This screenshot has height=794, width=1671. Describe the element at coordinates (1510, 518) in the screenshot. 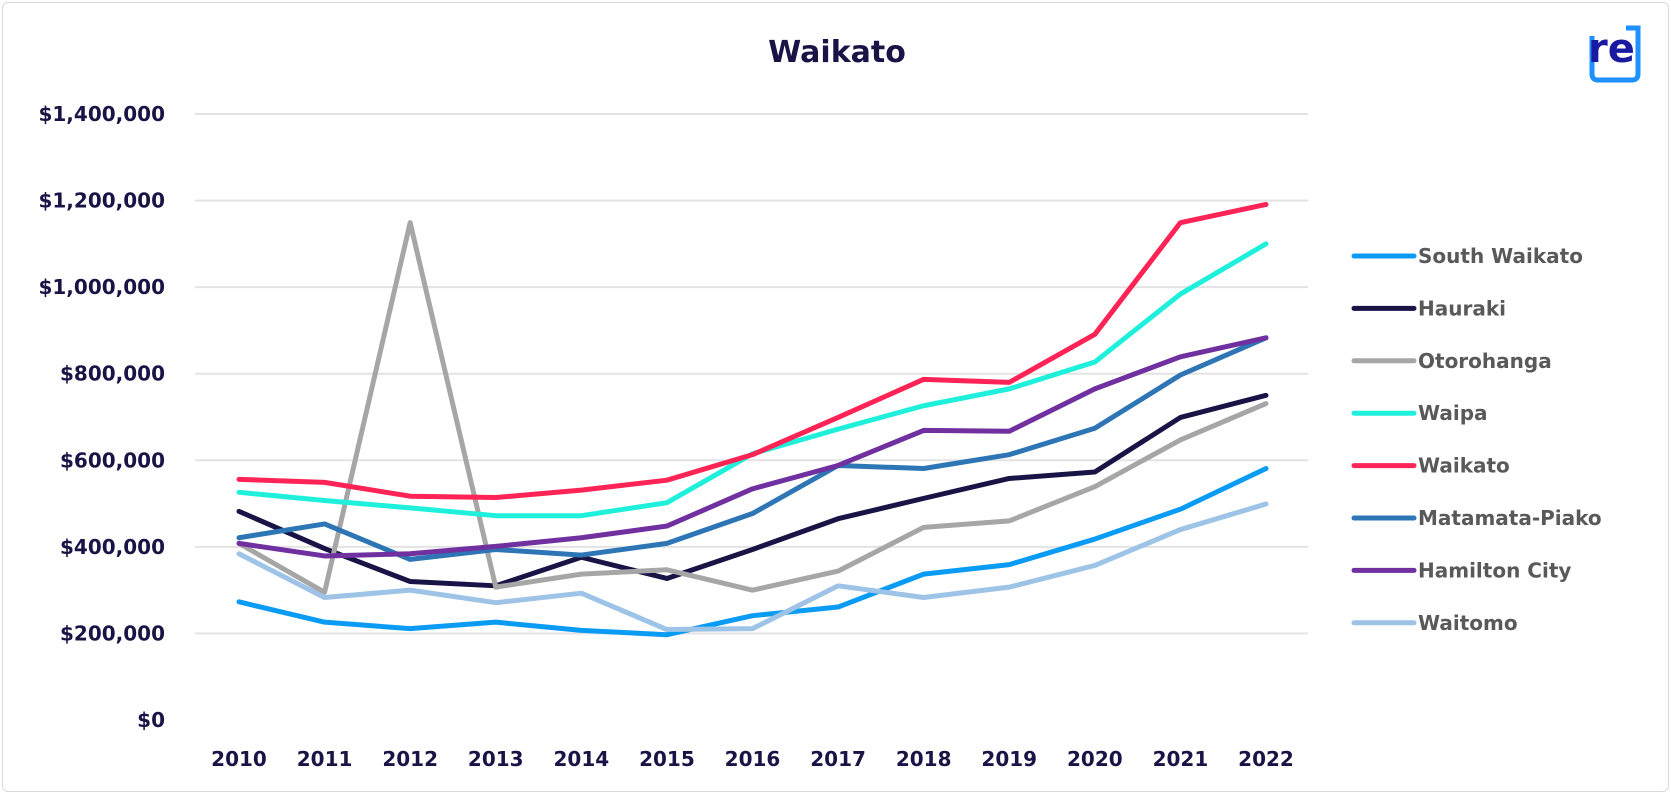

I see `legend-label: Matamata-Piako` at that location.